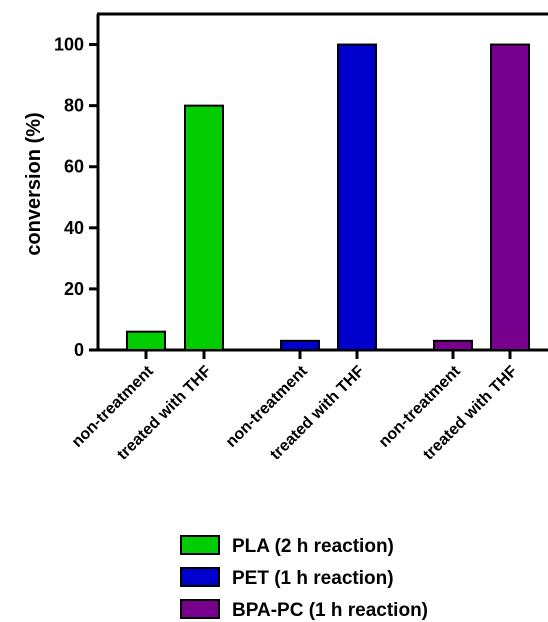  Describe the element at coordinates (146, 341) in the screenshot. I see `bar-pla-2-h-reaction-non-treatment` at that location.